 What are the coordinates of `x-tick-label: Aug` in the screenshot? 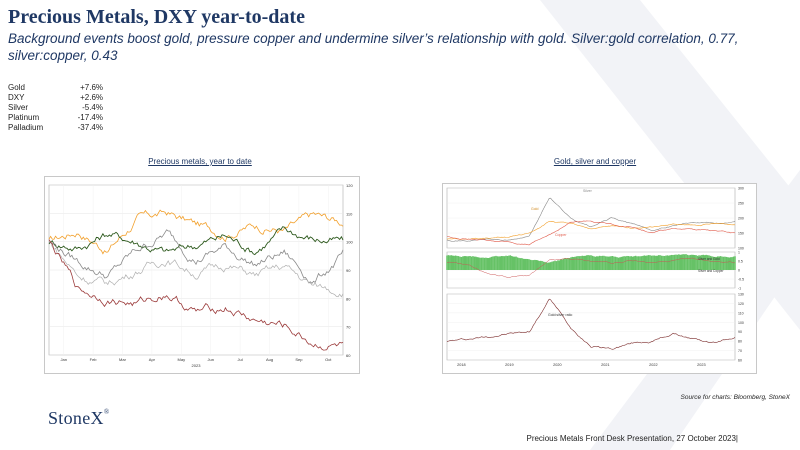 It's located at (269, 359).